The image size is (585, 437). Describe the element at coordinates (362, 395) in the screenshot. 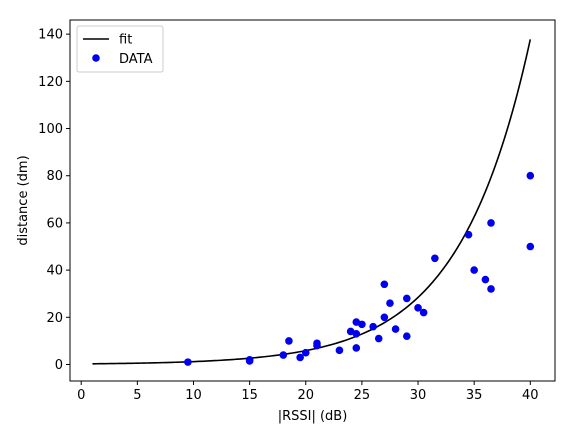

I see `x-tick-label: 25` at that location.